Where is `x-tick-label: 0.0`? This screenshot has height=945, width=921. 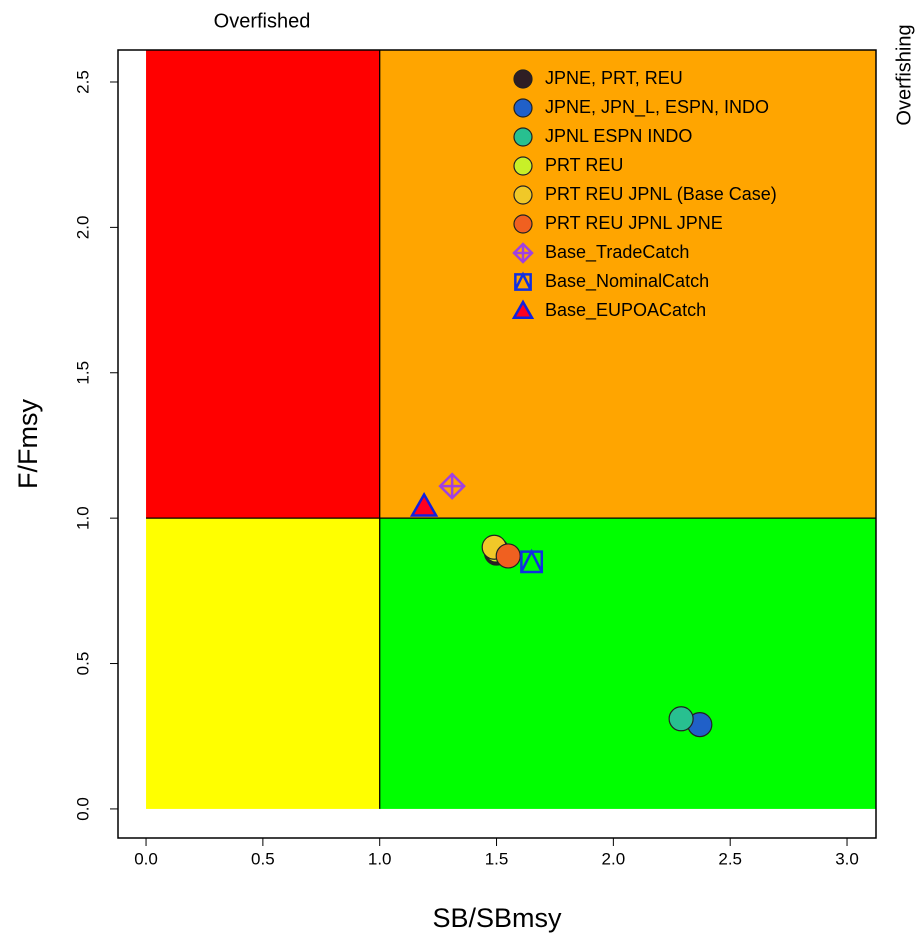
x-tick-label: 0.0 is located at coordinates (146, 858).